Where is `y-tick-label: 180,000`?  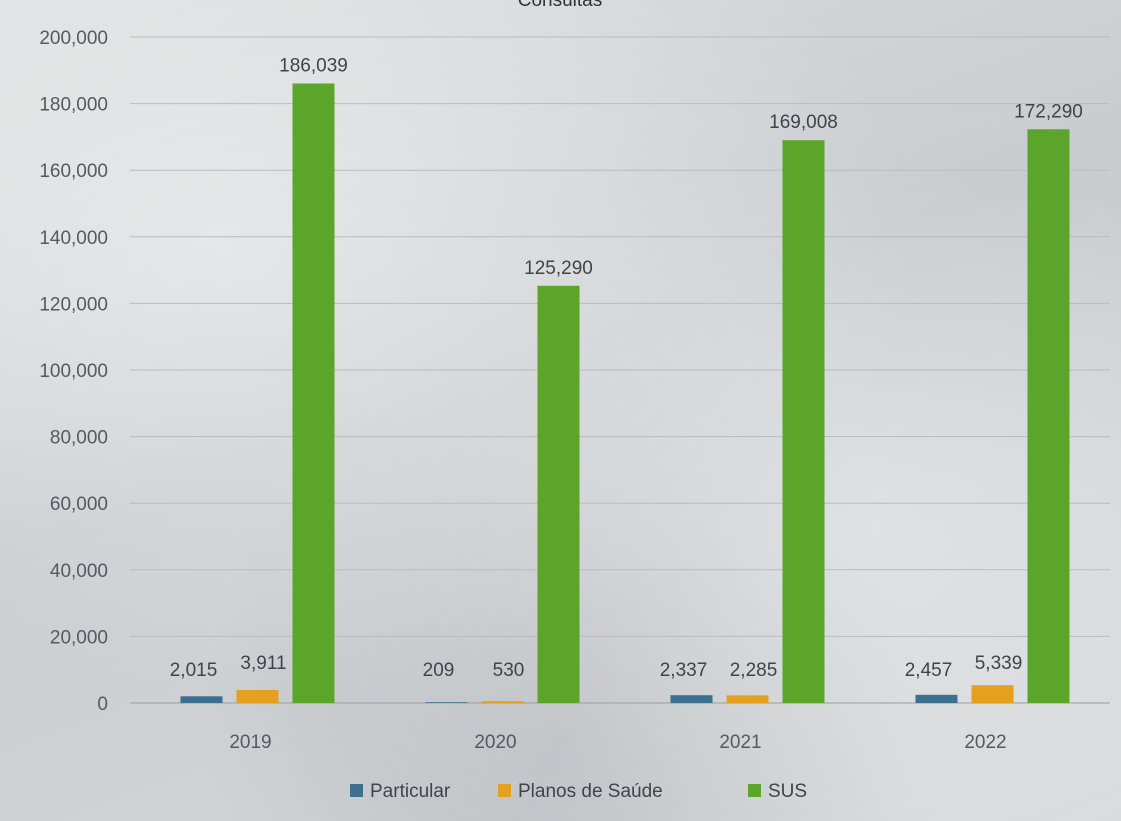 y-tick-label: 180,000 is located at coordinates (73, 105).